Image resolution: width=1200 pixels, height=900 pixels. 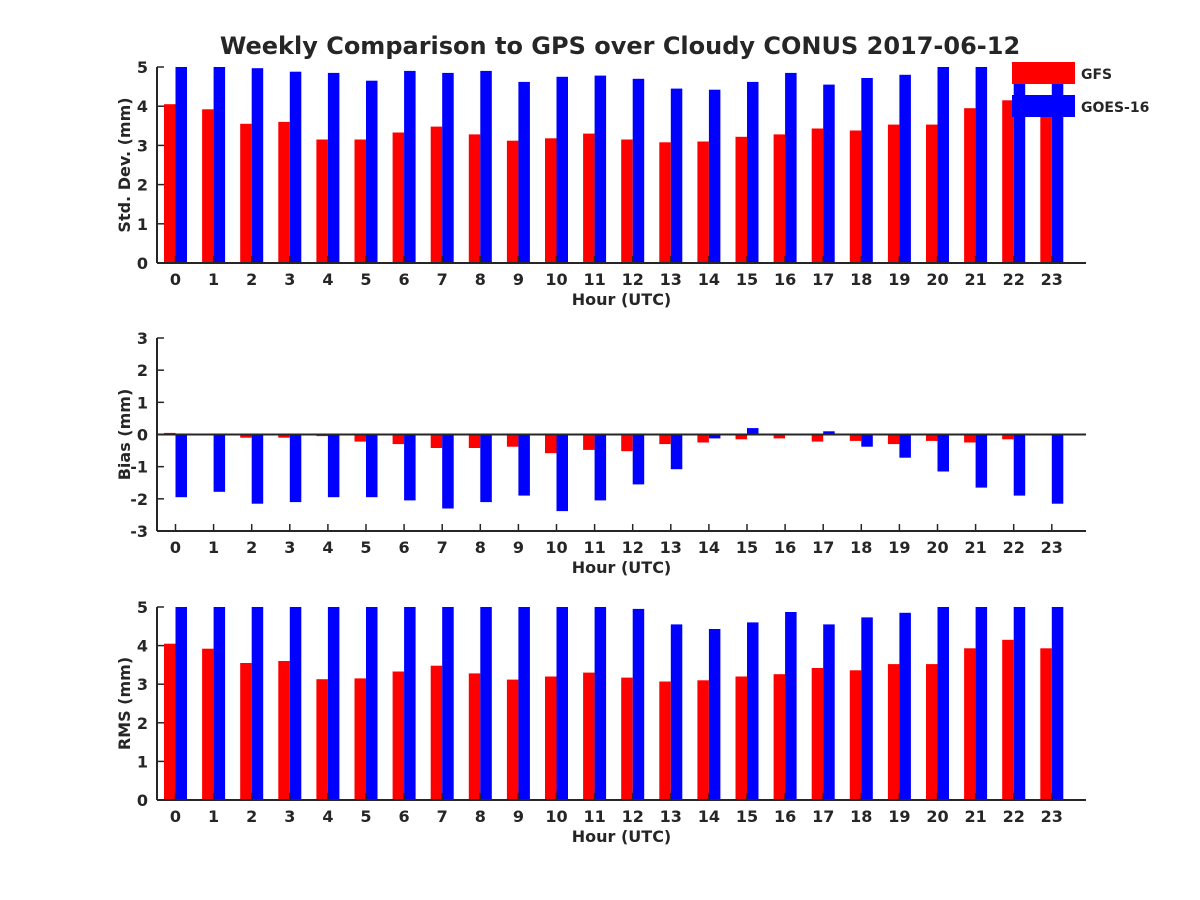 What do you see at coordinates (622, 567) in the screenshot?
I see `x-axis-label: Hour (UTC)` at bounding box center [622, 567].